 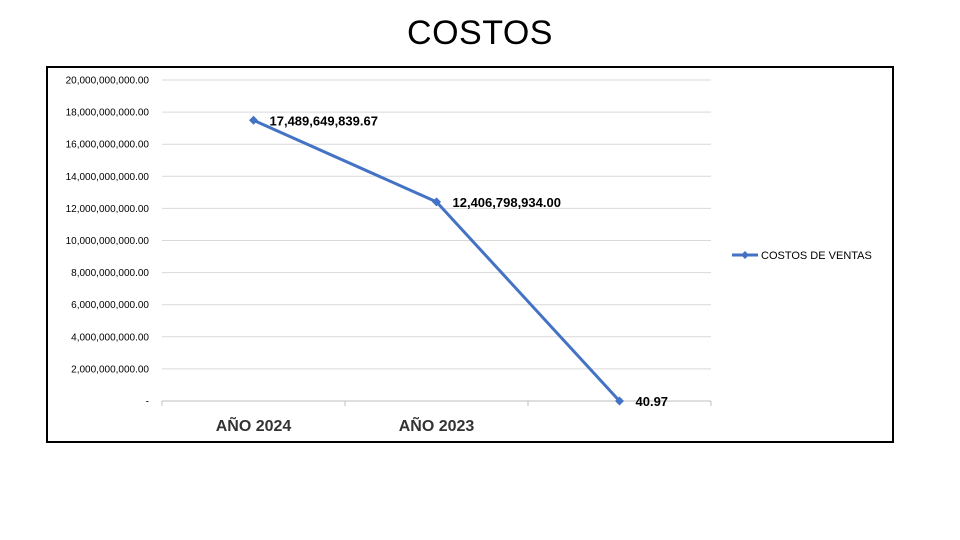 I want to click on y-tick-label: -, so click(x=147, y=402).